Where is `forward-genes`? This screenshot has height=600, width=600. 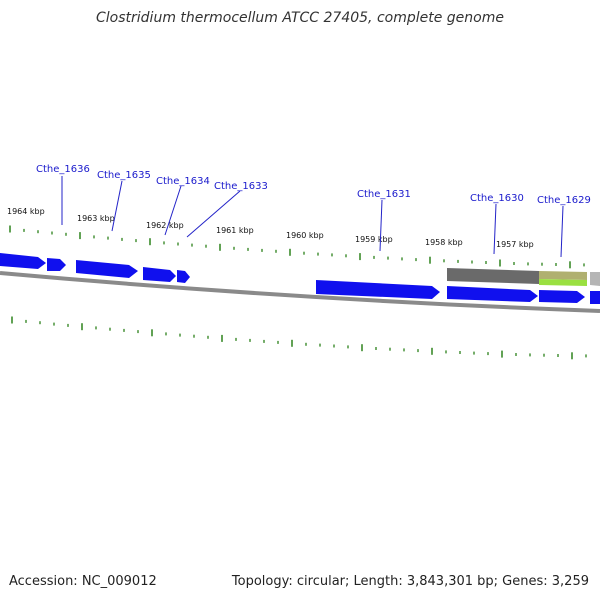 forward-genes is located at coordinates (95, 268).